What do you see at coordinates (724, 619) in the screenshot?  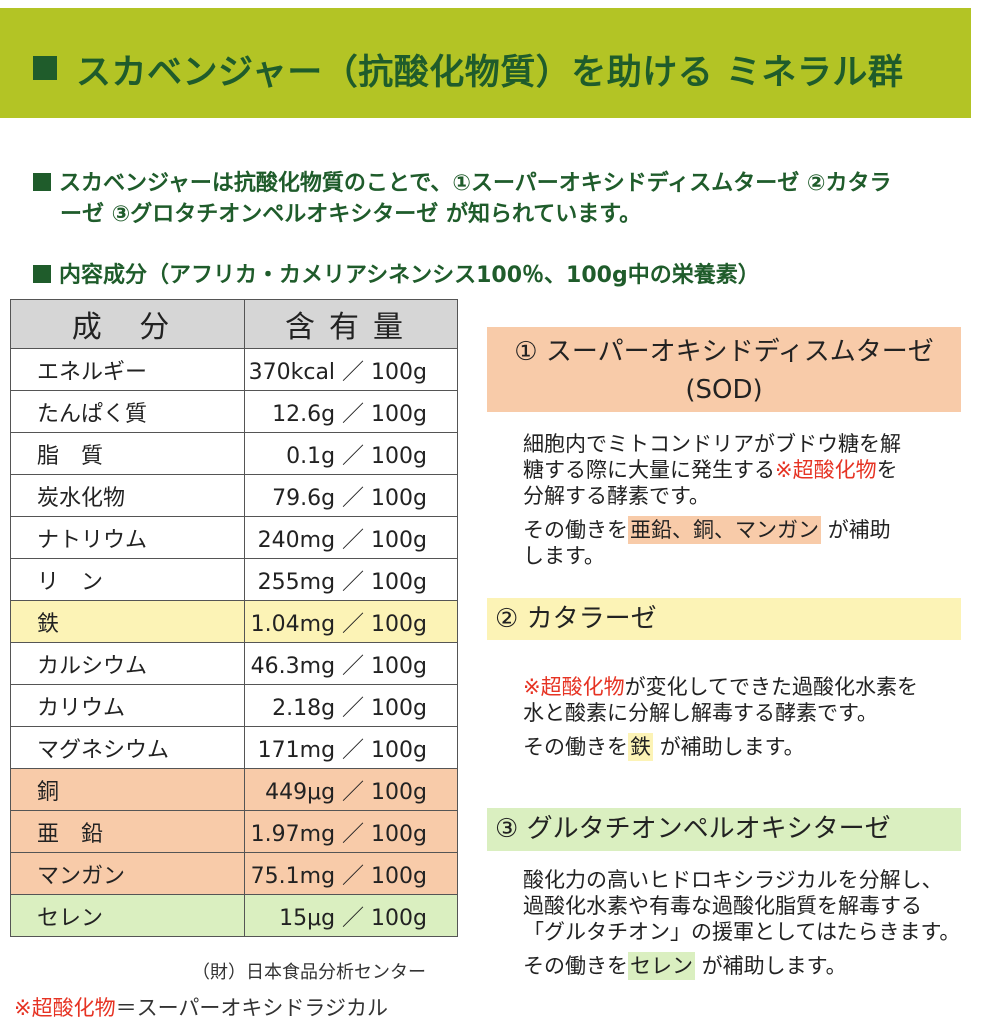 I see `catalase-heading: ② カタラーゼ` at bounding box center [724, 619].